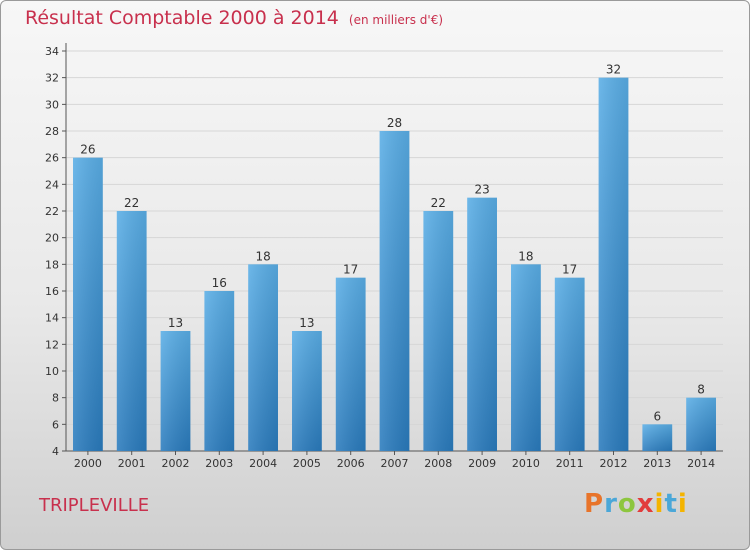 Image resolution: width=750 pixels, height=550 pixels. What do you see at coordinates (132, 463) in the screenshot?
I see `x-tick-label: 2001` at bounding box center [132, 463].